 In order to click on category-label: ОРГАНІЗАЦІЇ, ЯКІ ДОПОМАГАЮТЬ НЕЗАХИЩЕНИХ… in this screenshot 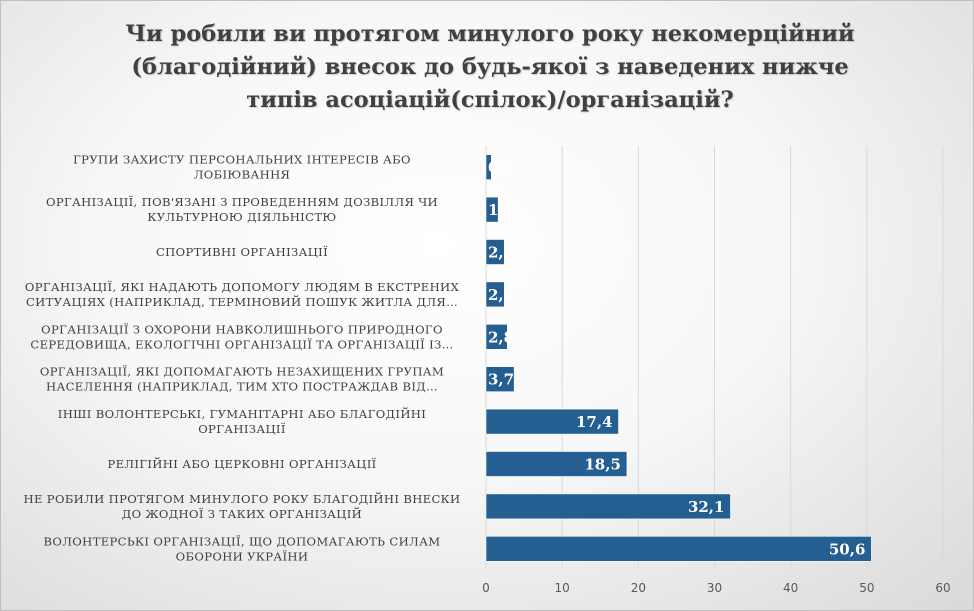, I will do `click(242, 372)`.